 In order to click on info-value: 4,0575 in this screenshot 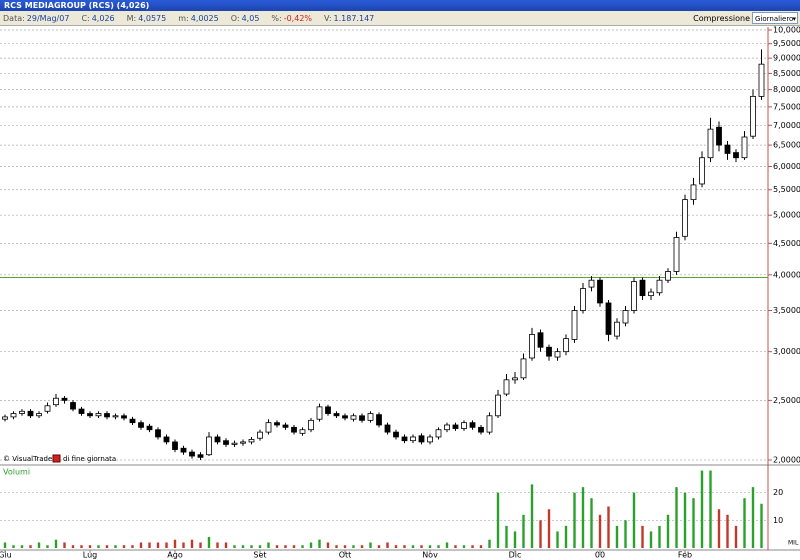, I will do `click(152, 18)`.